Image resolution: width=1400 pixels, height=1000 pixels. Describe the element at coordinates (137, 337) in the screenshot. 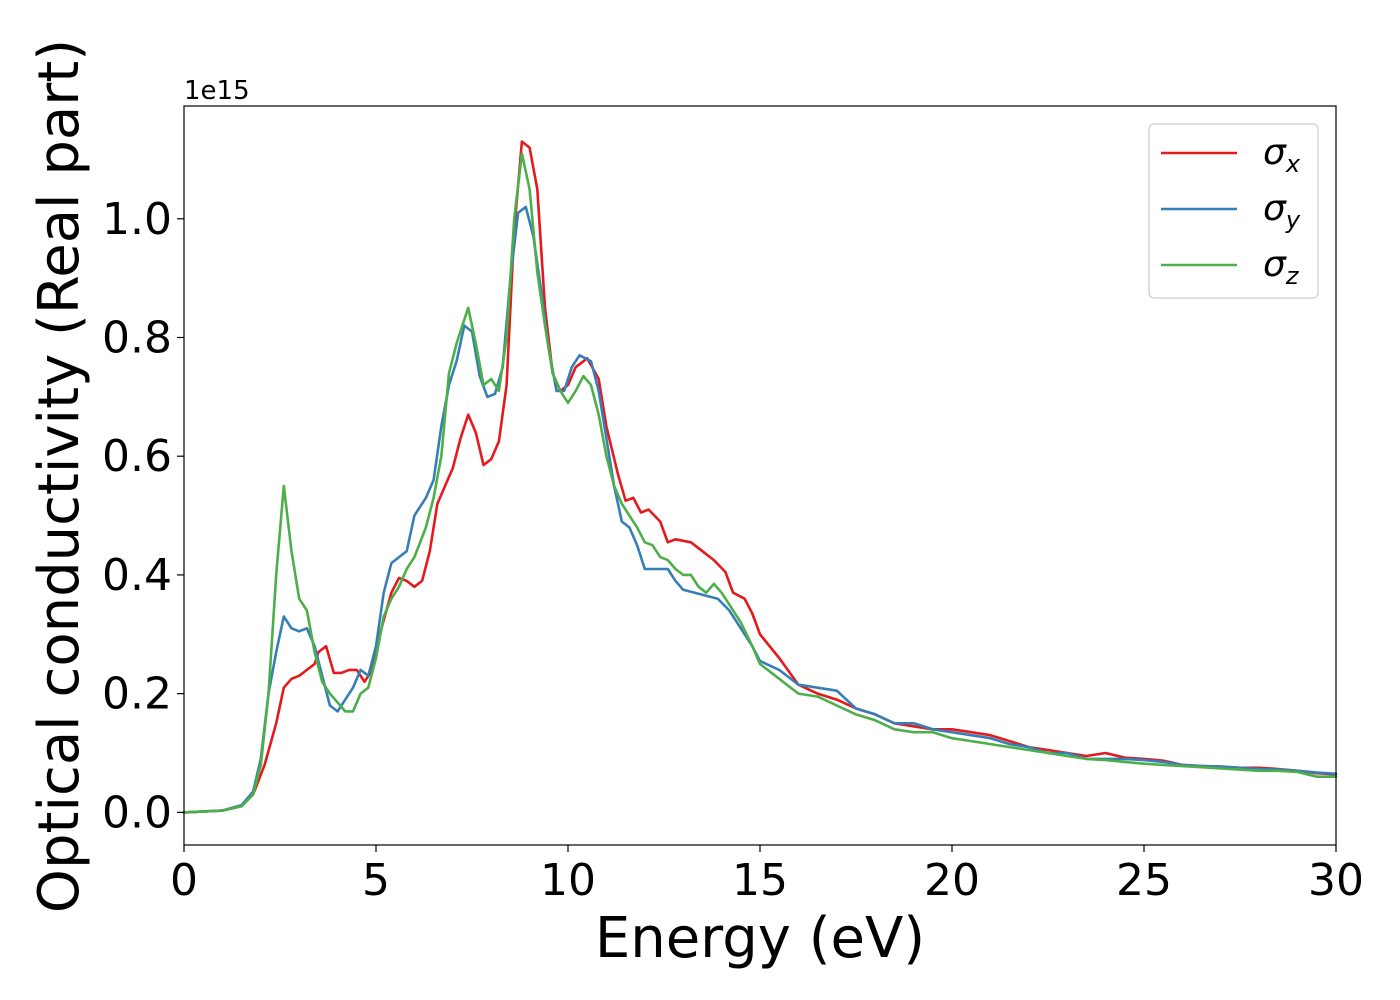

I see `y-tick-label: 0.8` at that location.